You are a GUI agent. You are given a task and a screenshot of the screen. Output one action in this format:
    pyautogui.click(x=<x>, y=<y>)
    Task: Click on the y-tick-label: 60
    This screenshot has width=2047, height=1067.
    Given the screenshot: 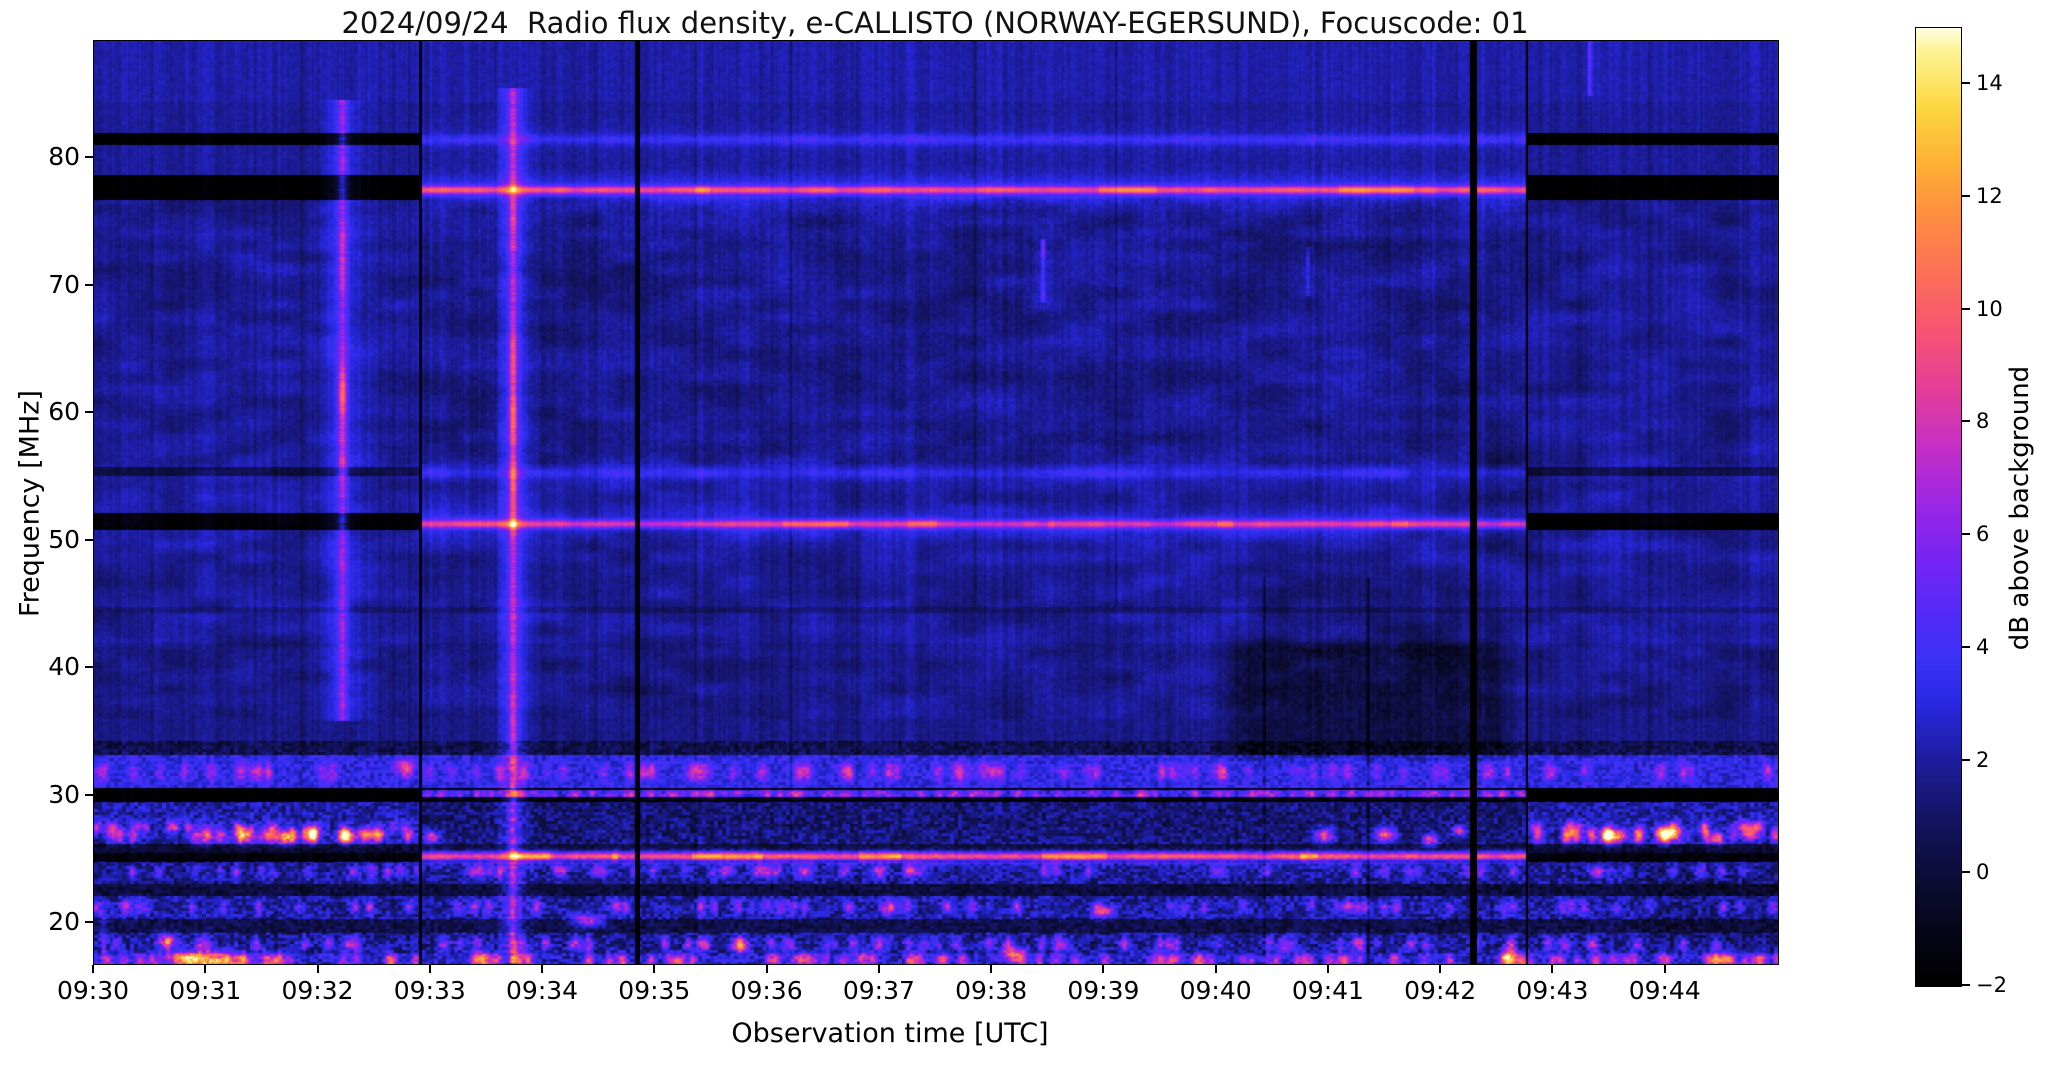 What is the action you would take?
    pyautogui.click(x=64, y=412)
    